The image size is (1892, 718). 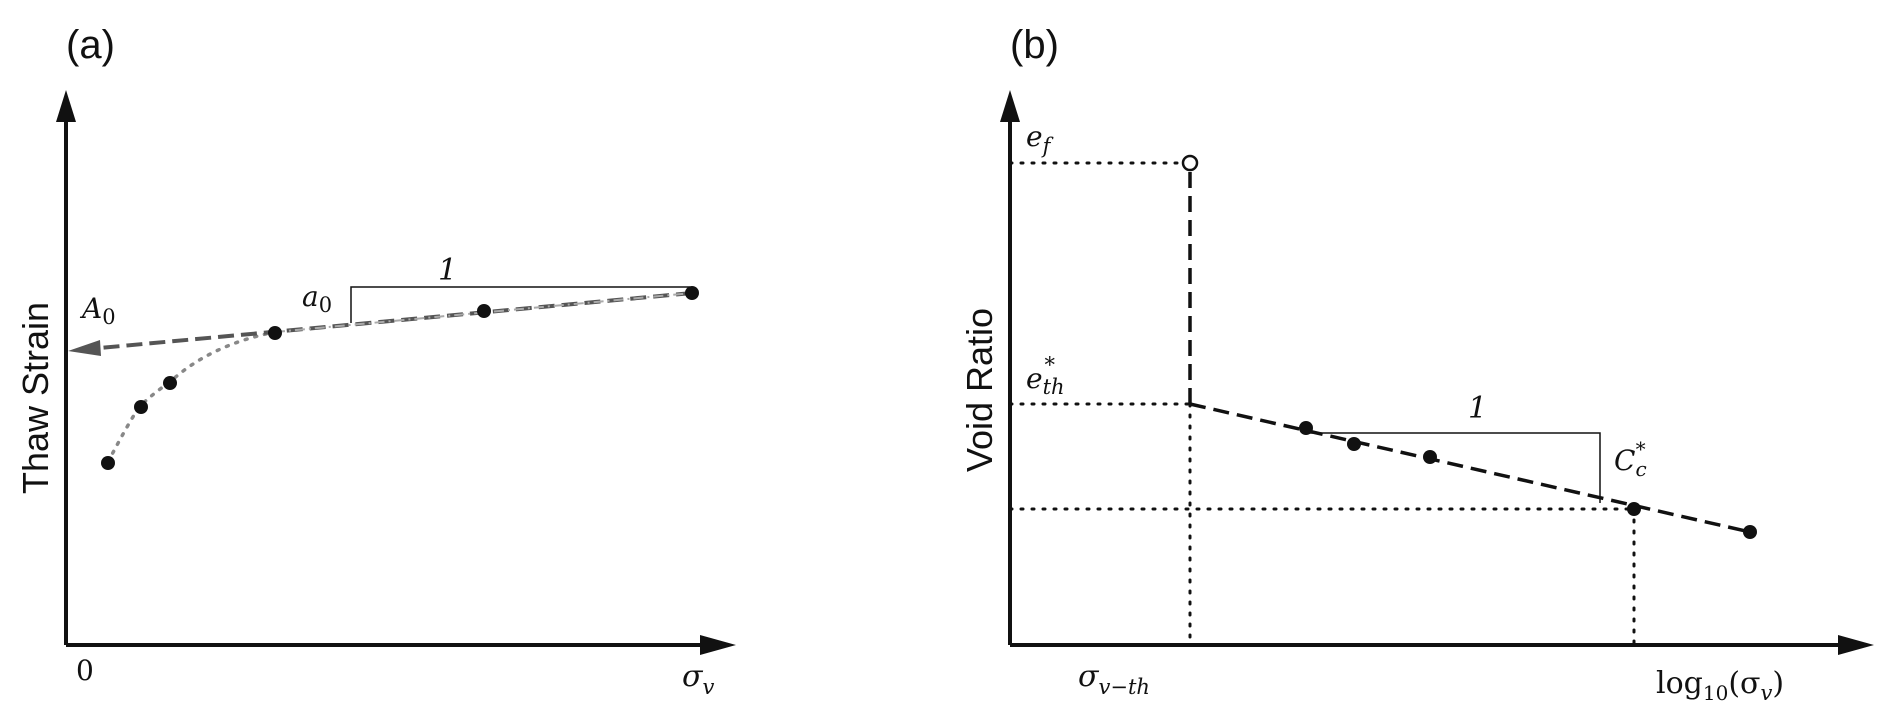 I want to click on panel-a-slope-label: a0, so click(x=317, y=298).